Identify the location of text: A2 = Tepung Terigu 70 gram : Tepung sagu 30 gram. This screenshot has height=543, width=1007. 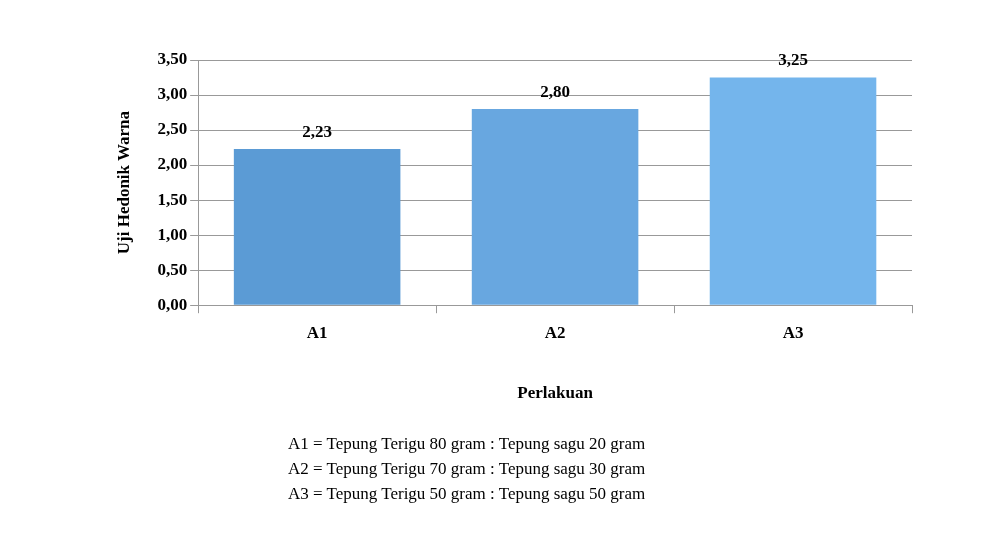
(467, 469).